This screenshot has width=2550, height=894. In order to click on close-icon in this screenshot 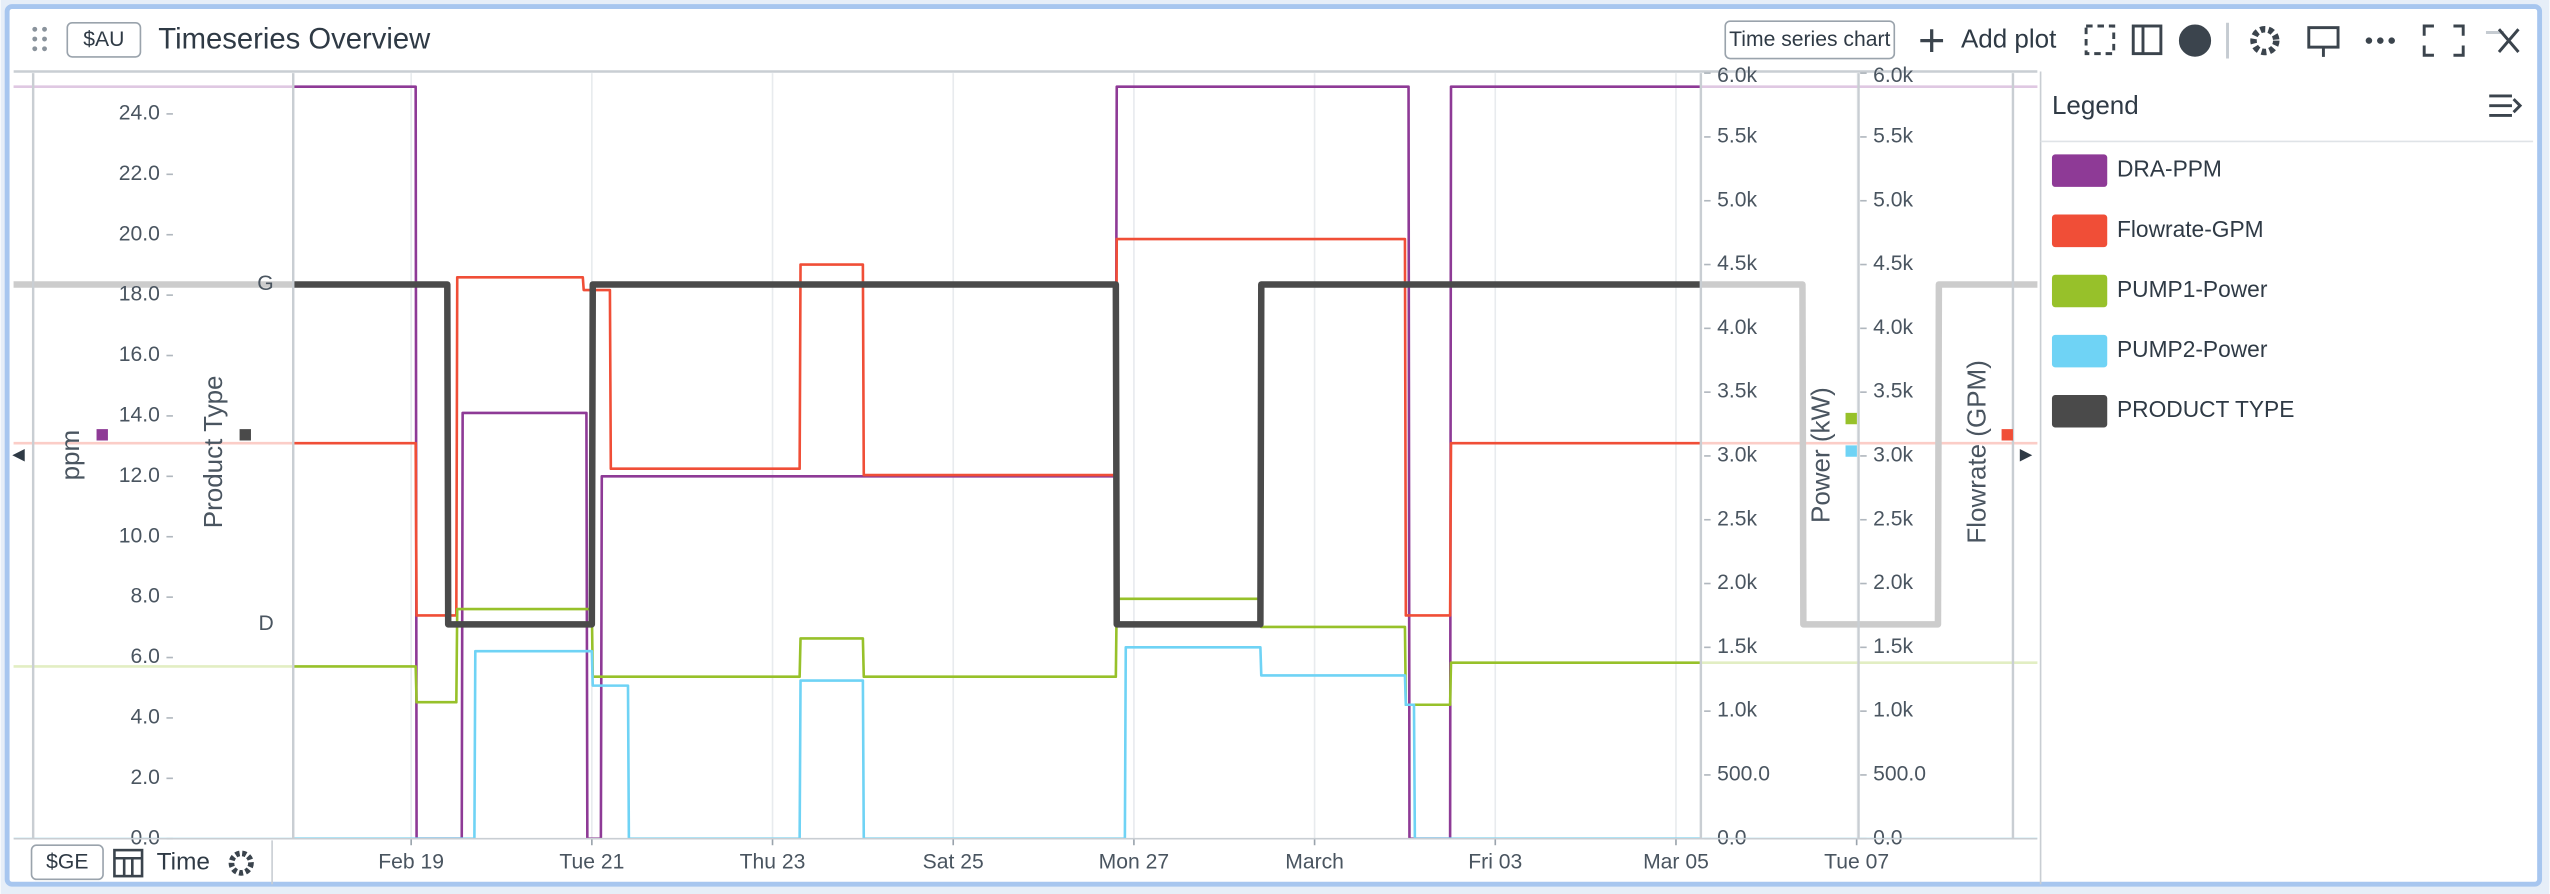, I will do `click(2508, 40)`.